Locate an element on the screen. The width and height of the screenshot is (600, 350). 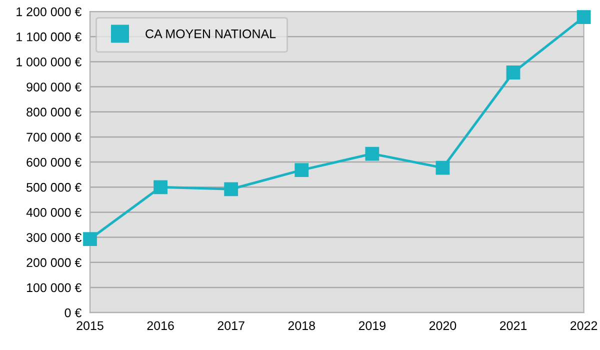
y-tick-label: 200 000 € is located at coordinates (54, 263).